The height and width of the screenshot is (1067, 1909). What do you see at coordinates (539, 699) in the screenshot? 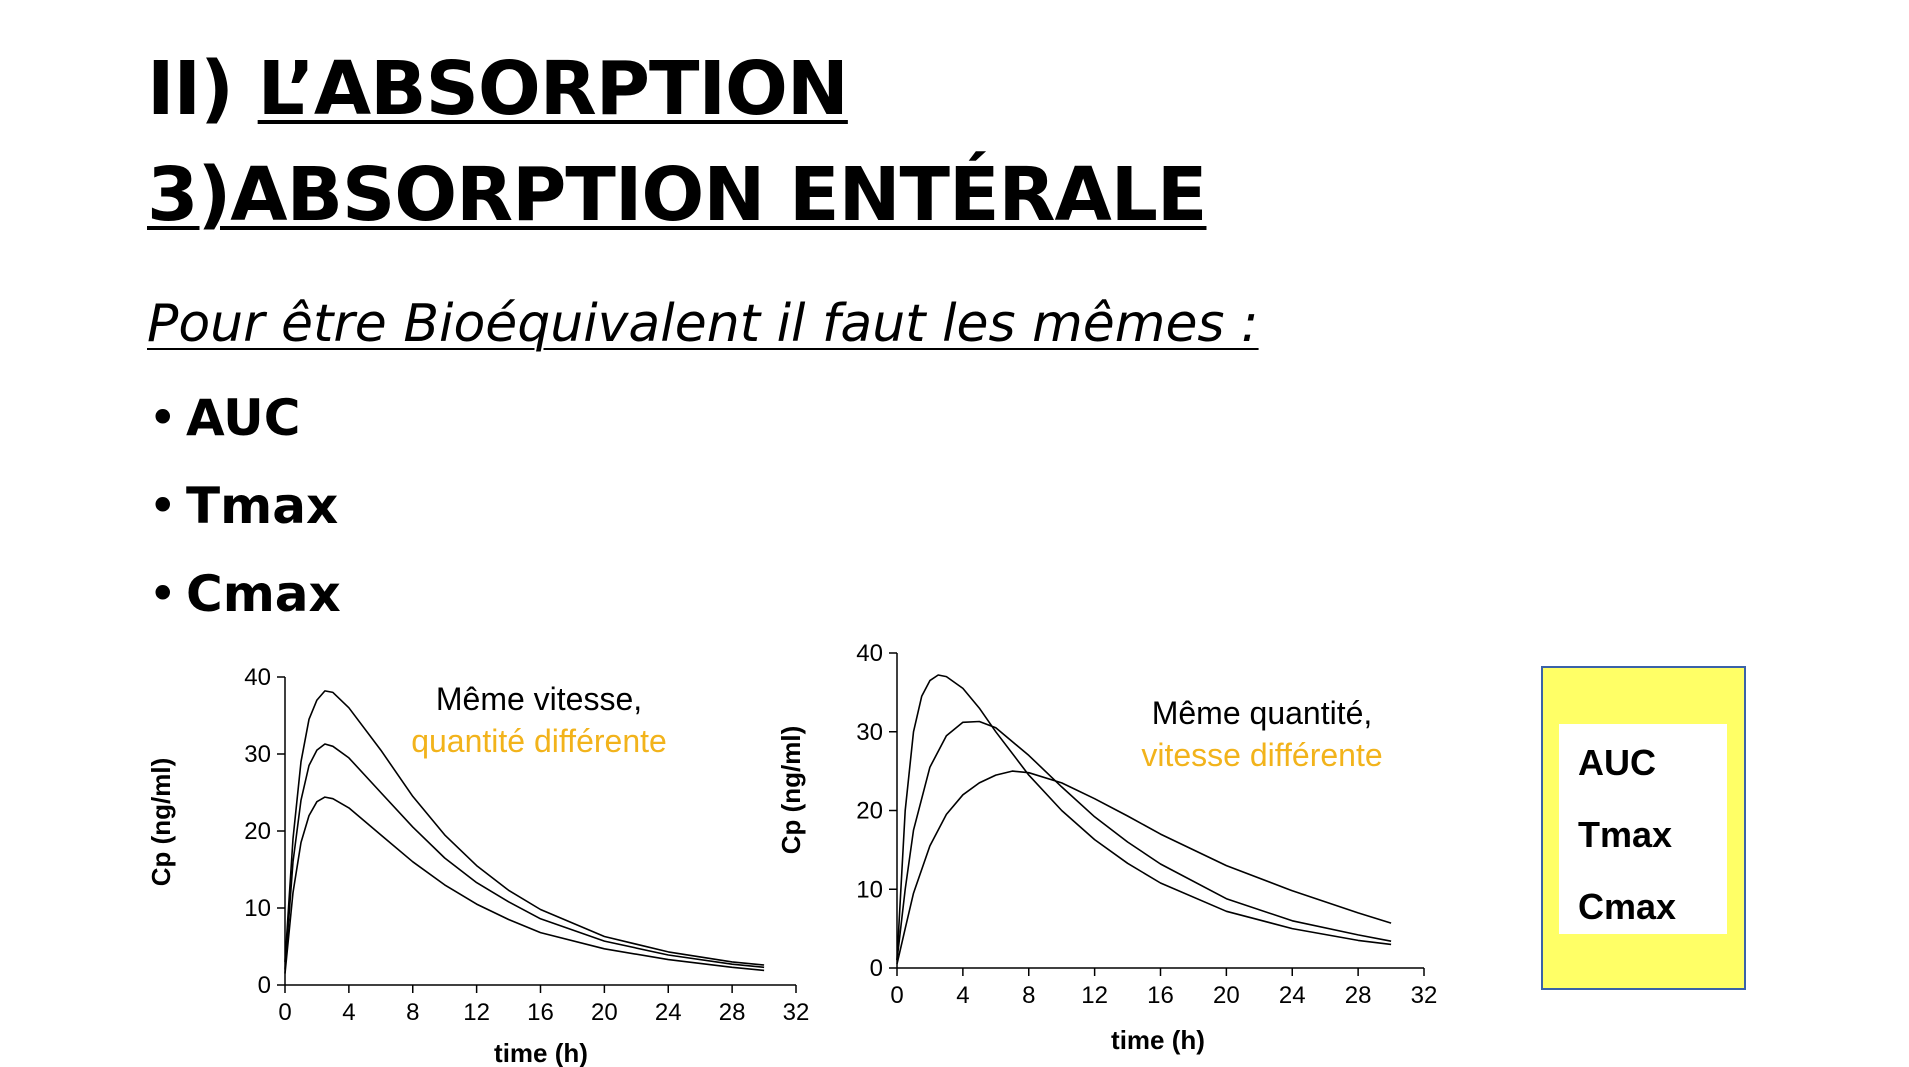
I see `annotation-line1: Même vitesse,` at bounding box center [539, 699].